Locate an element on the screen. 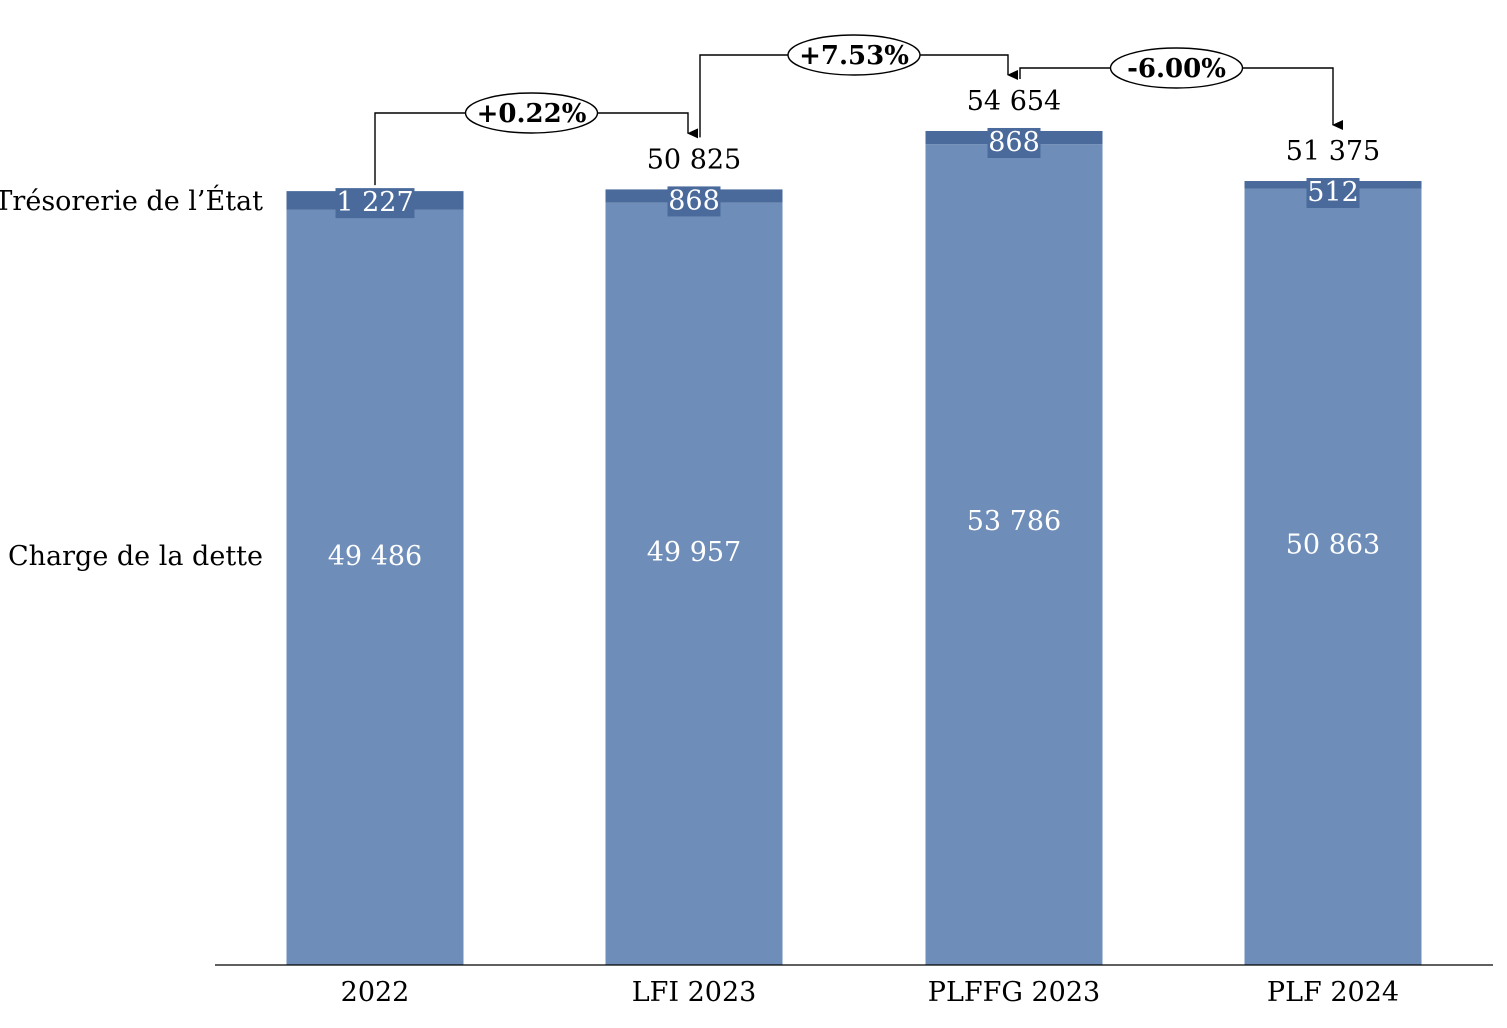 The image size is (1507, 1028). x-tick-label-3: PLF 2024 is located at coordinates (1333, 992).